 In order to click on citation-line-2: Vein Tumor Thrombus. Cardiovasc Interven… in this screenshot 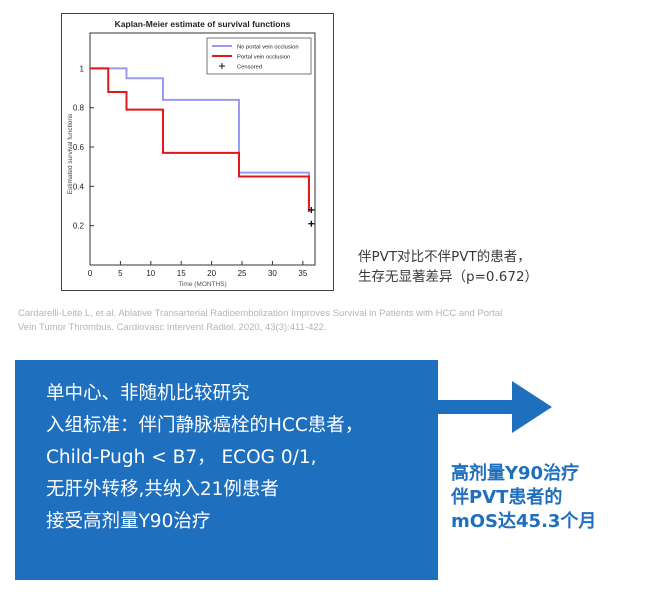, I will do `click(172, 327)`.